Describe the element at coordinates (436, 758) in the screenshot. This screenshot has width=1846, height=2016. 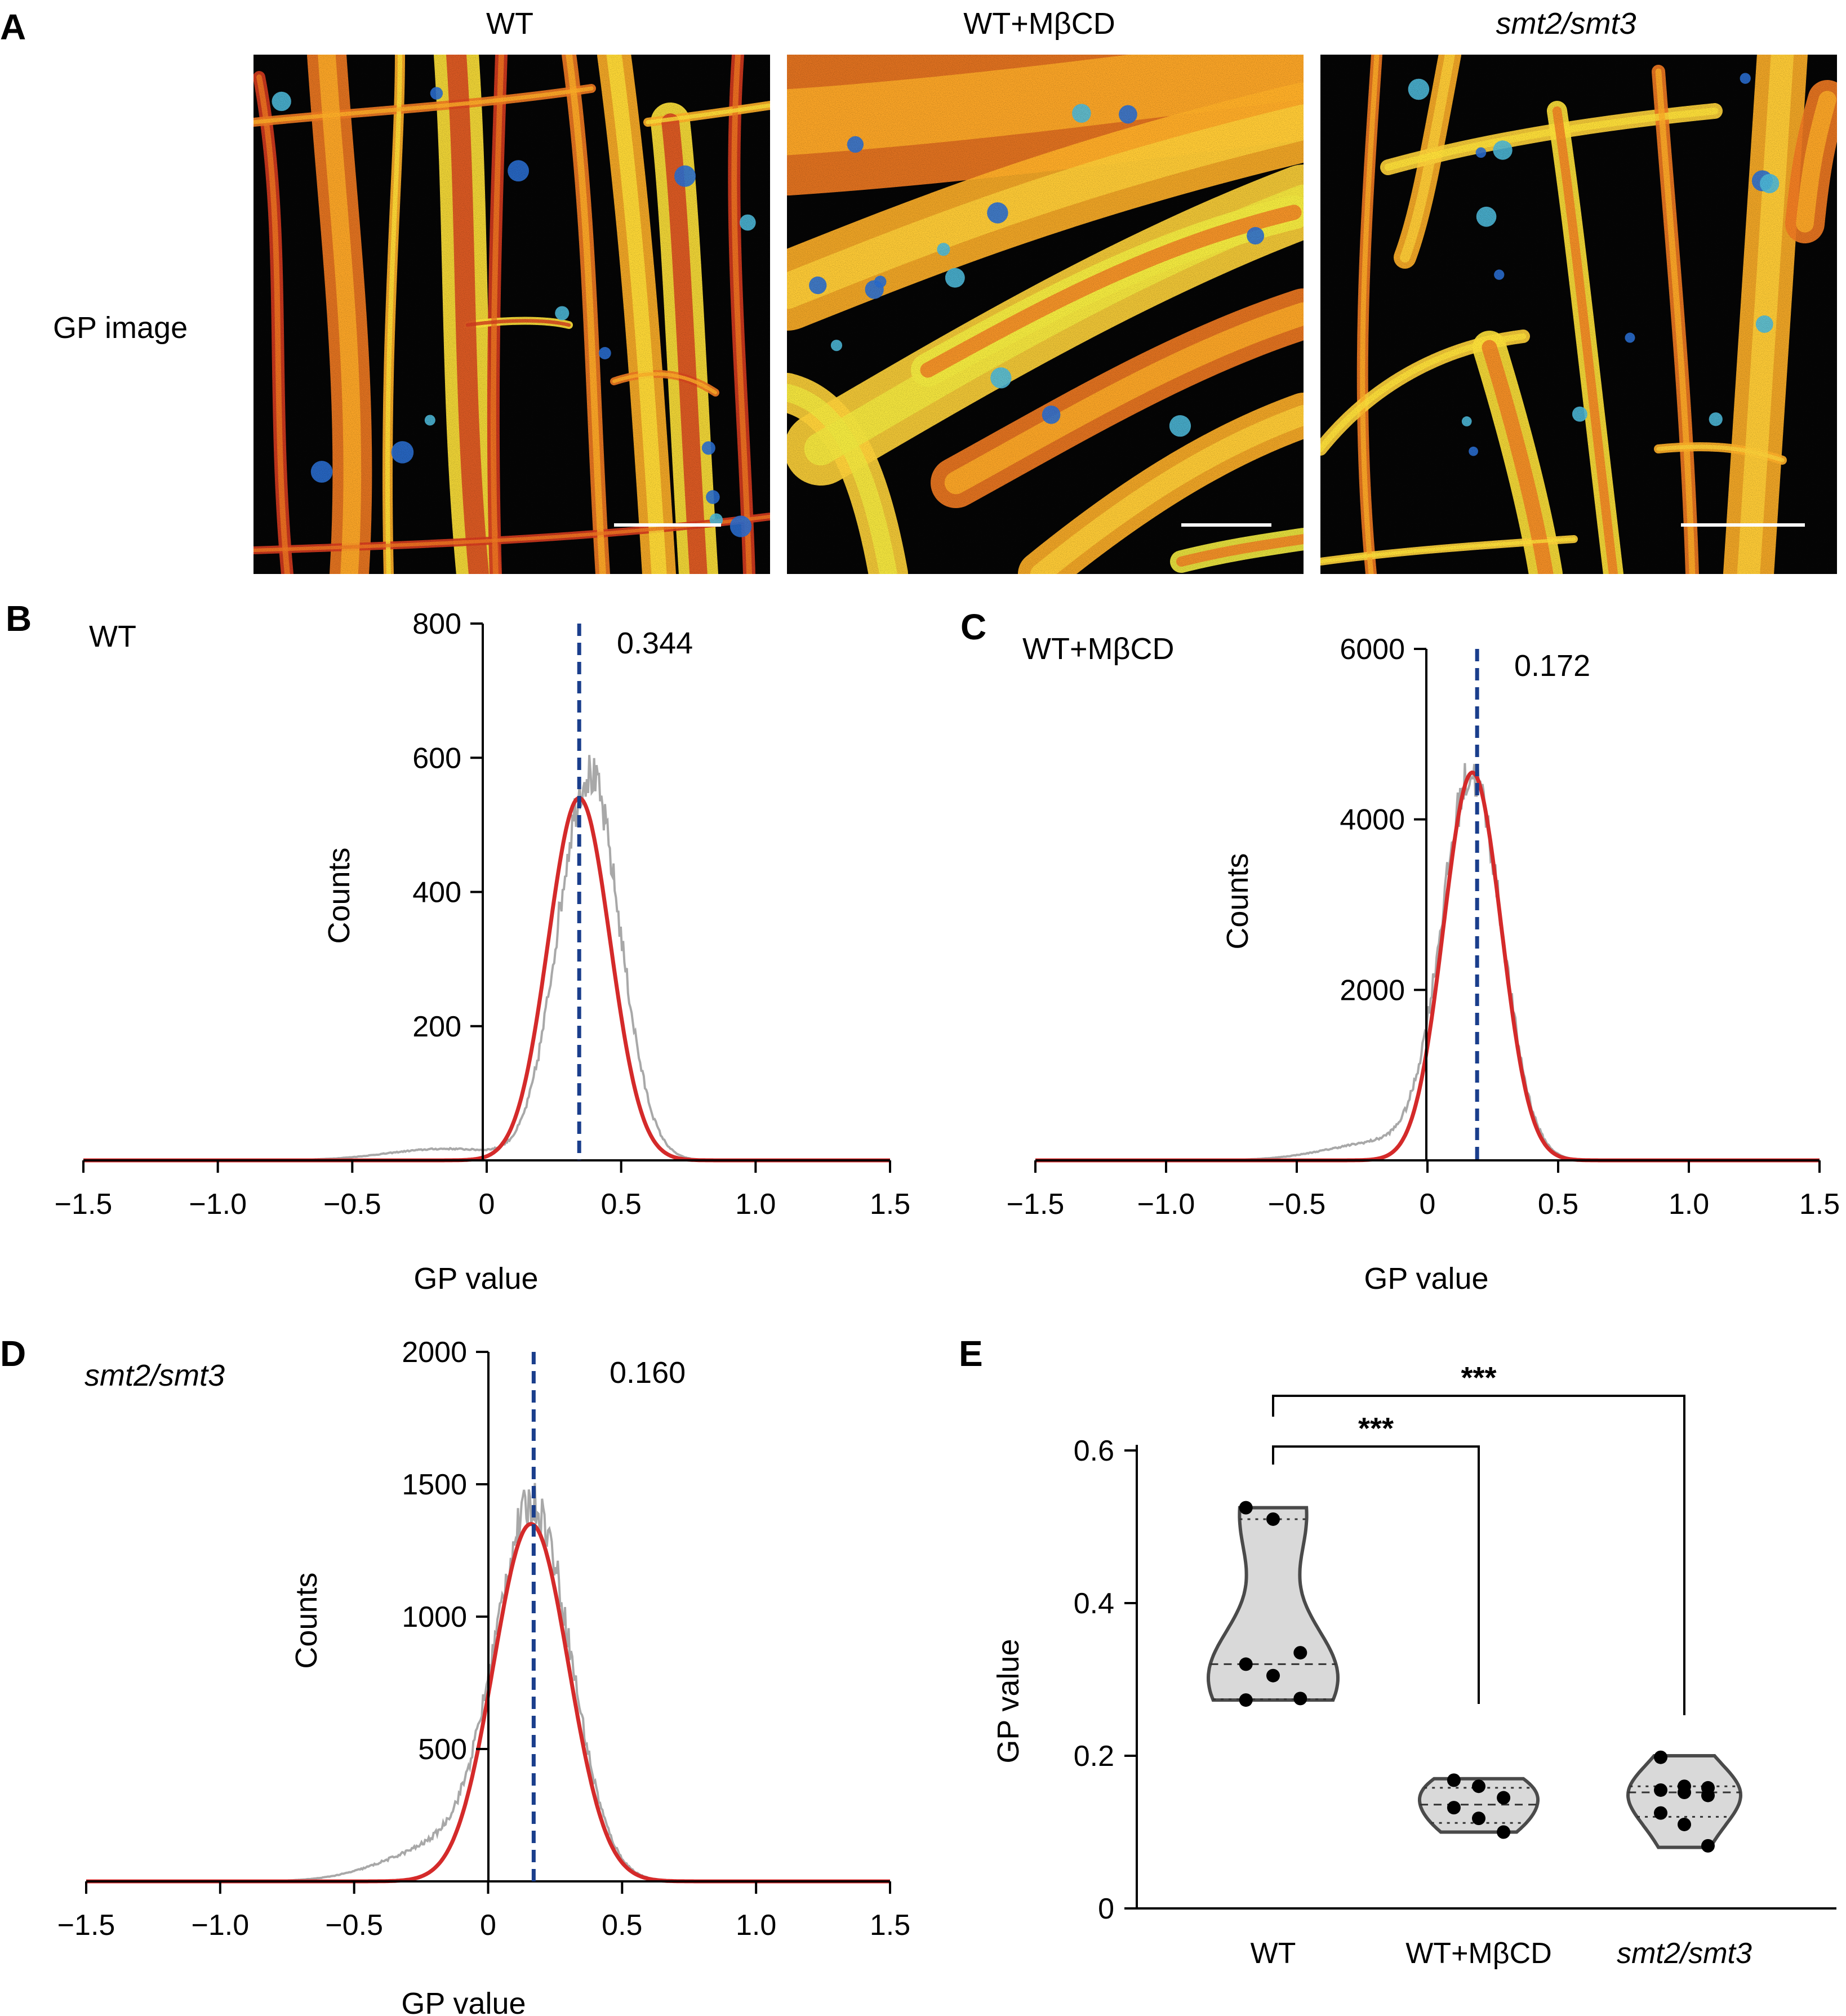
I see `y-tick-label: 600` at that location.